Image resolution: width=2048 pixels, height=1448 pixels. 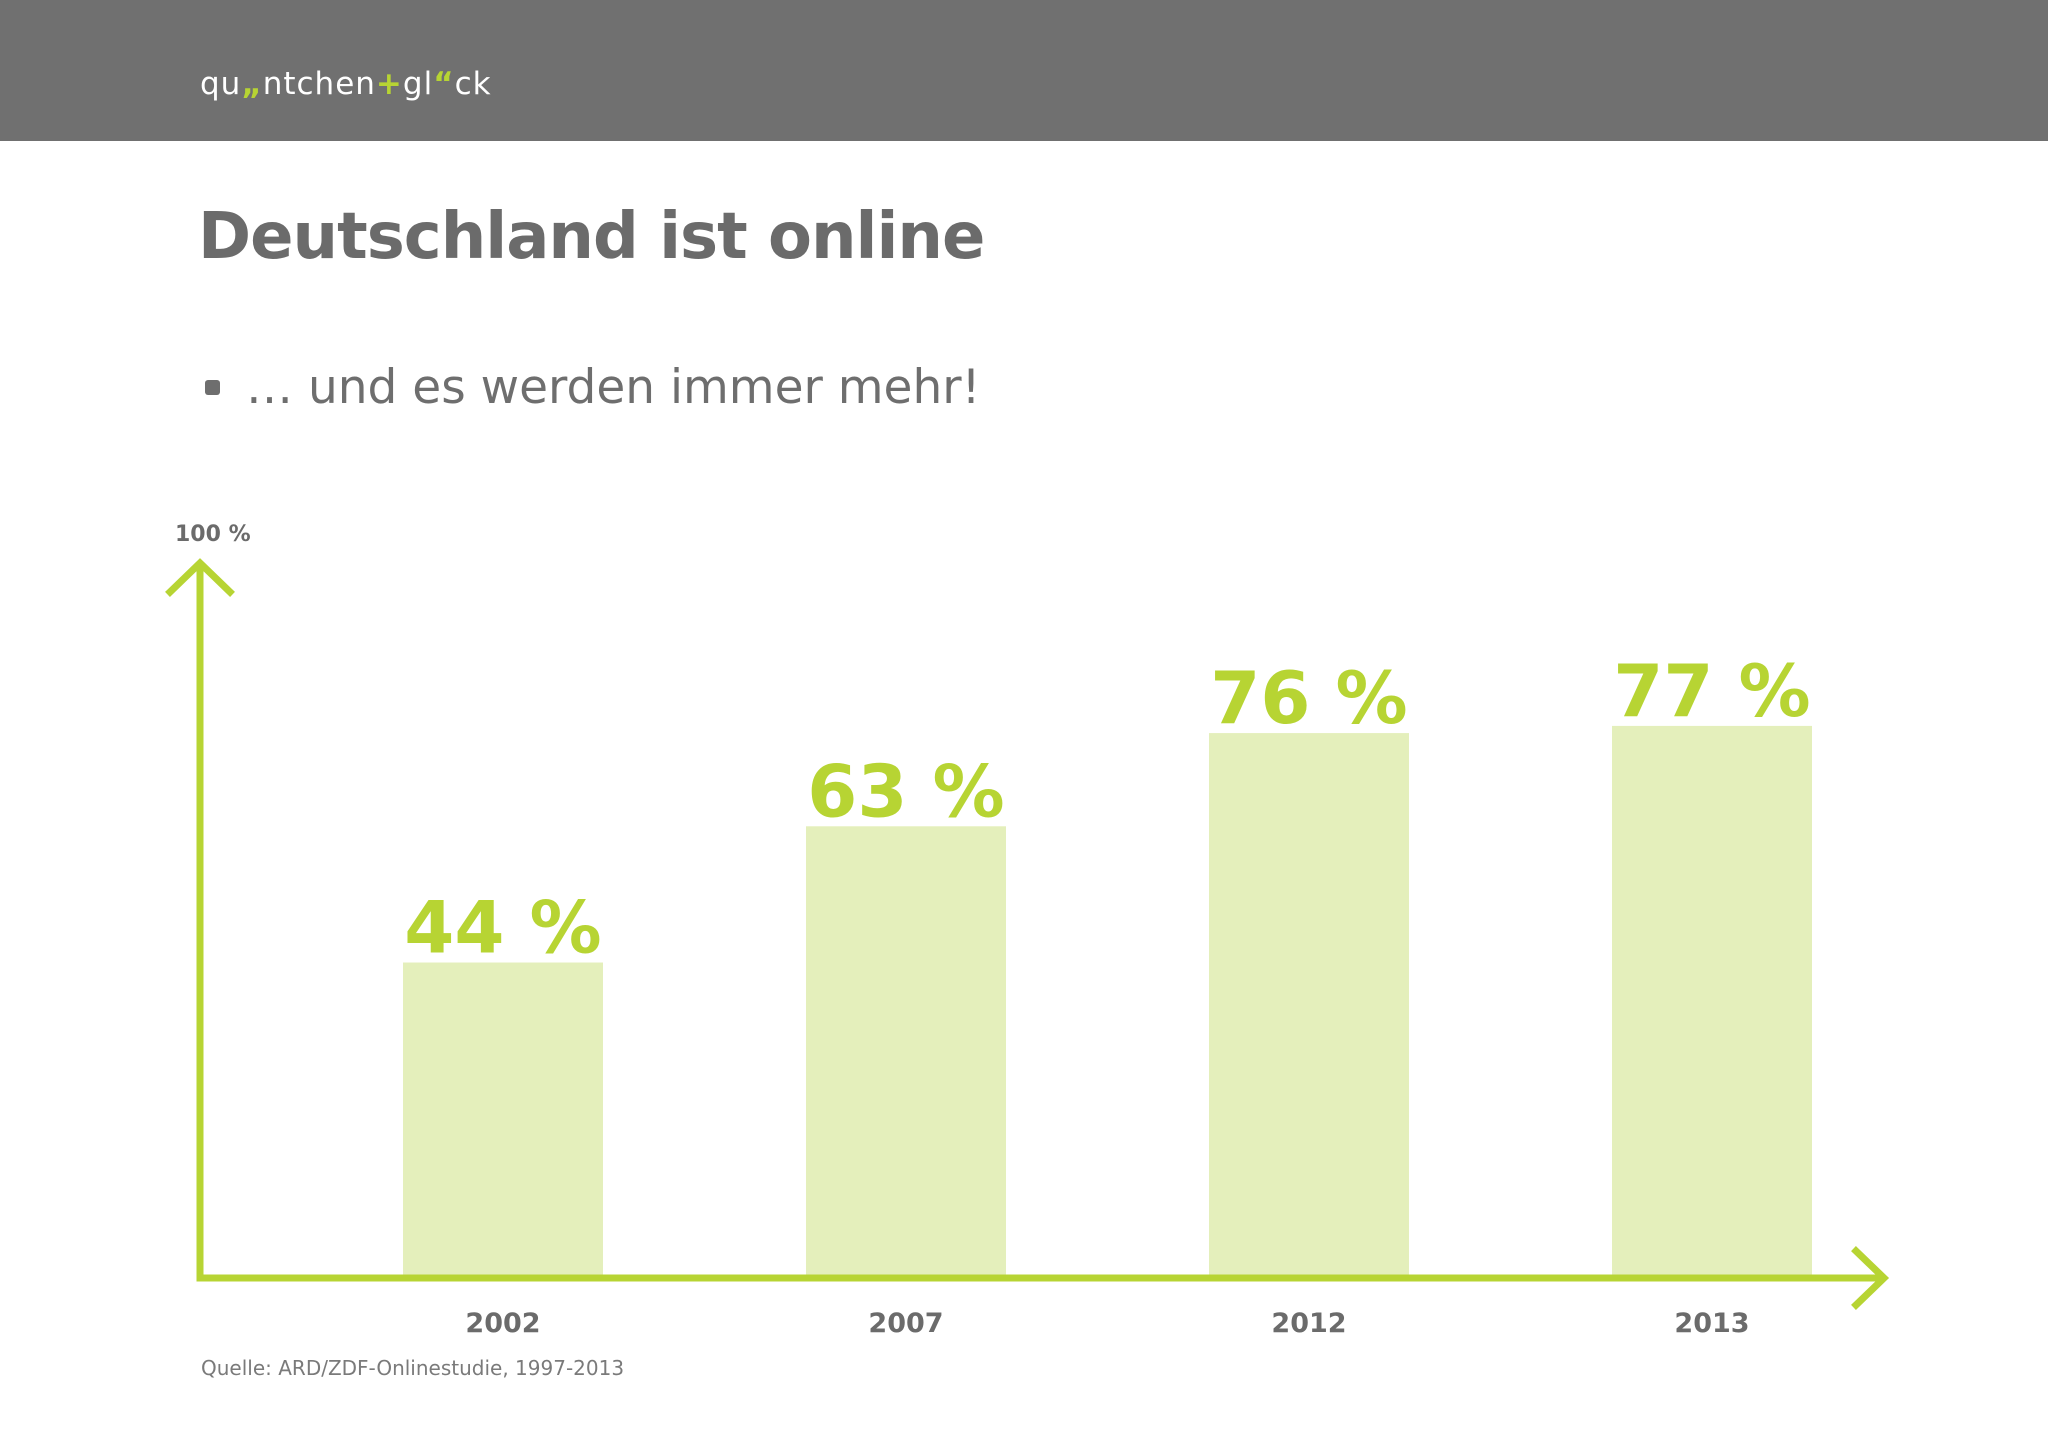 I want to click on logo-part-accent: “, so click(x=444, y=84).